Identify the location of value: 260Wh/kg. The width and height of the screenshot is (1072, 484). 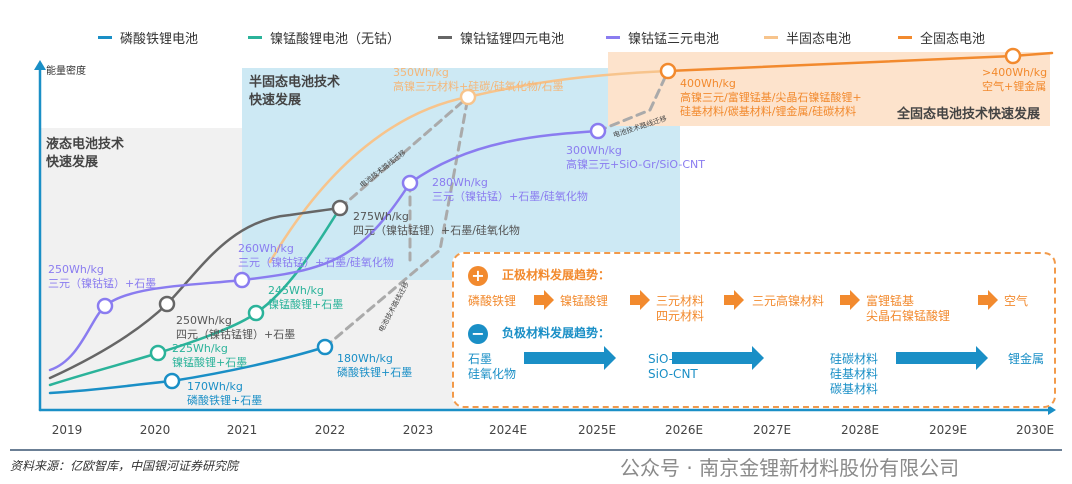
(266, 248).